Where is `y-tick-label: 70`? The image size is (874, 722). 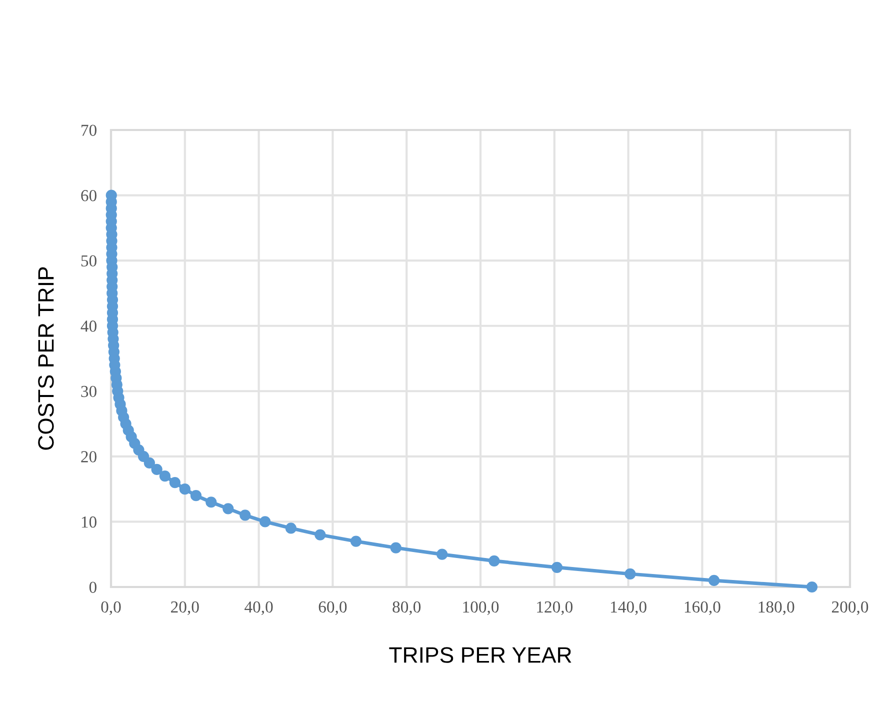
y-tick-label: 70 is located at coordinates (89, 130).